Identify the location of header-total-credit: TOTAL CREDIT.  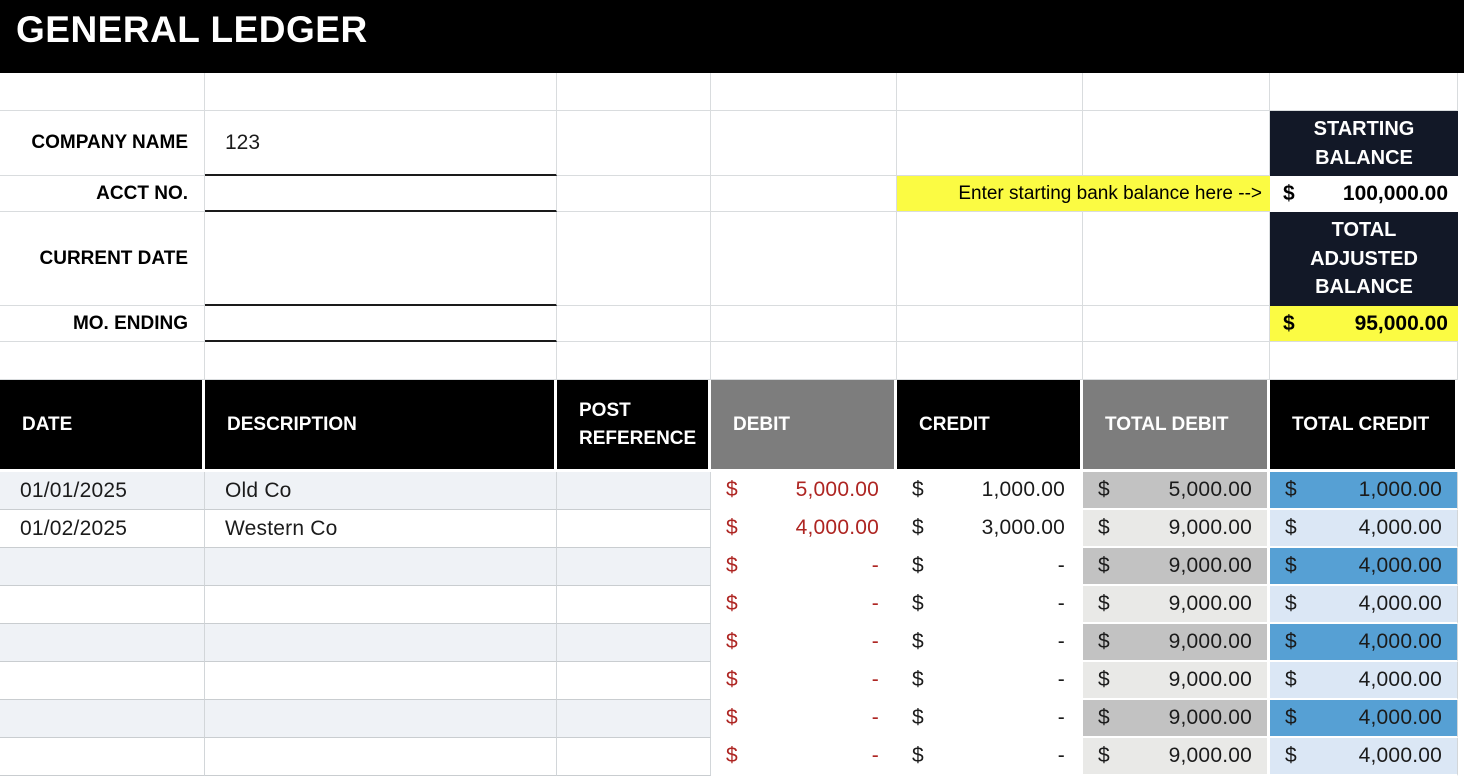
(1364, 426).